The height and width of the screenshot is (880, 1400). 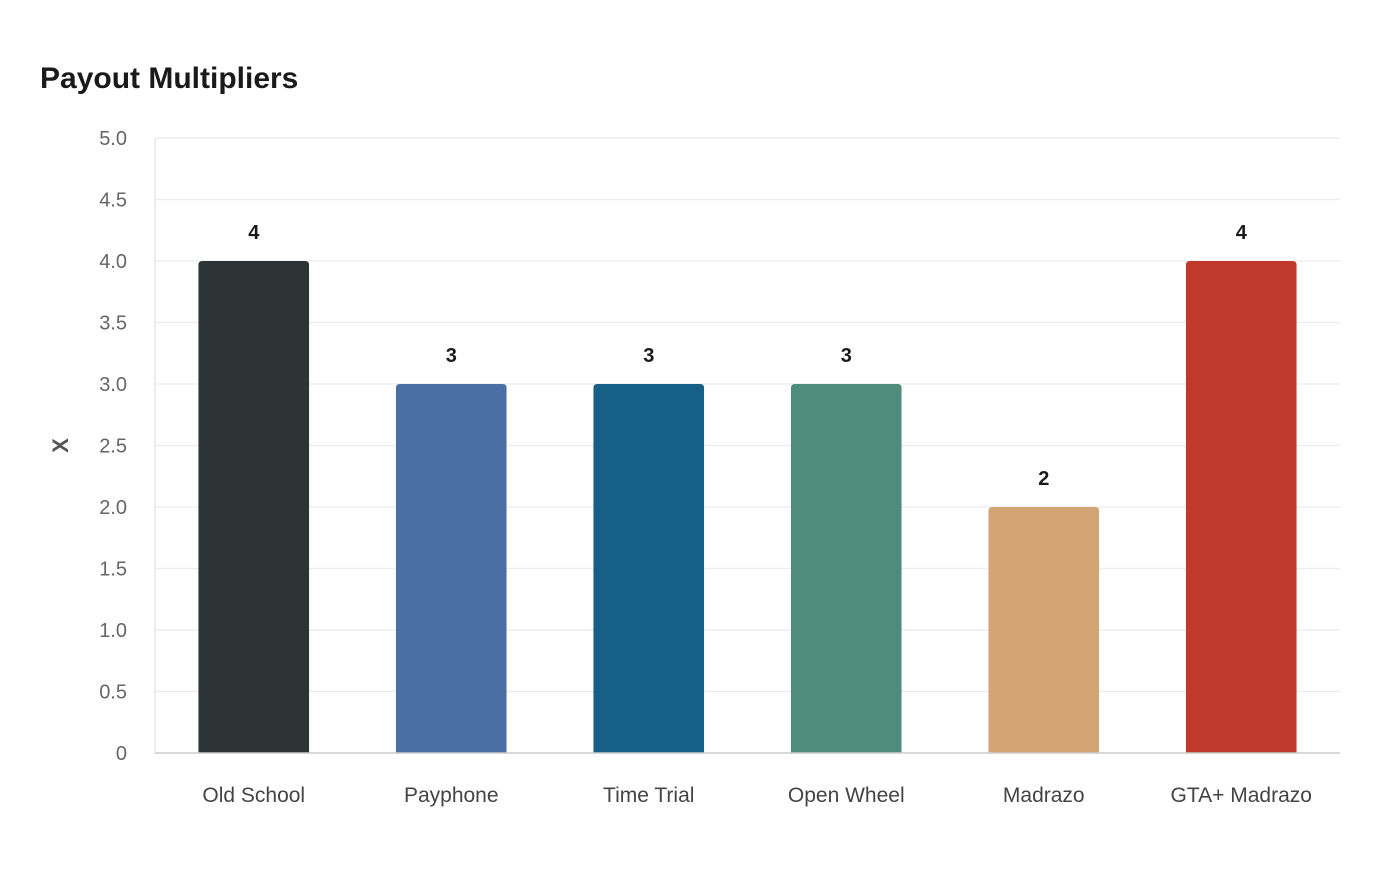 What do you see at coordinates (451, 795) in the screenshot?
I see `x-category-label: Payphone` at bounding box center [451, 795].